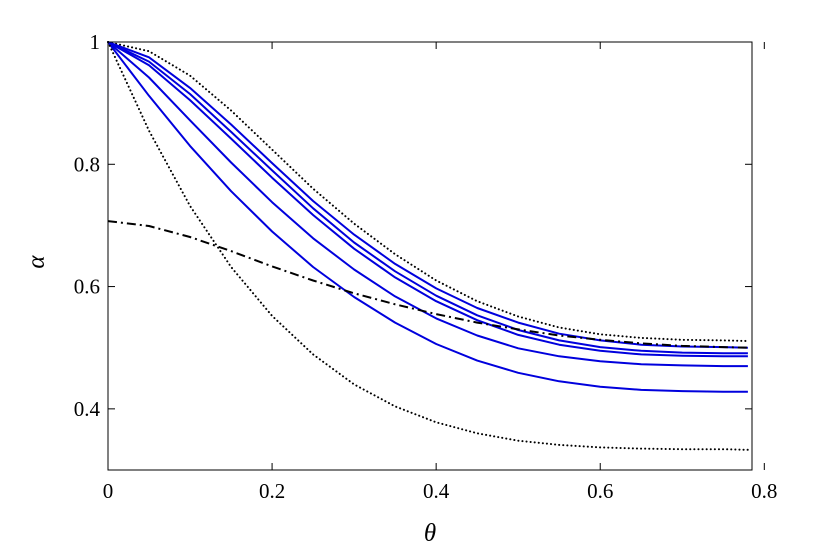 The width and height of the screenshot is (830, 555). I want to click on y-tick-label: 1, so click(95, 42).